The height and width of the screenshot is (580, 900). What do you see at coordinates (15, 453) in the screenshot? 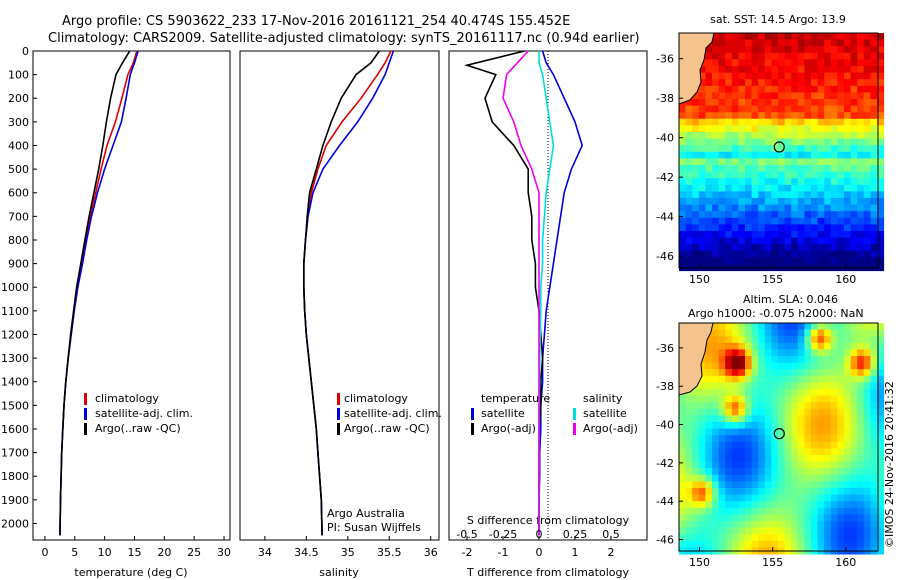
I see `y-tick-label: 1700` at bounding box center [15, 453].